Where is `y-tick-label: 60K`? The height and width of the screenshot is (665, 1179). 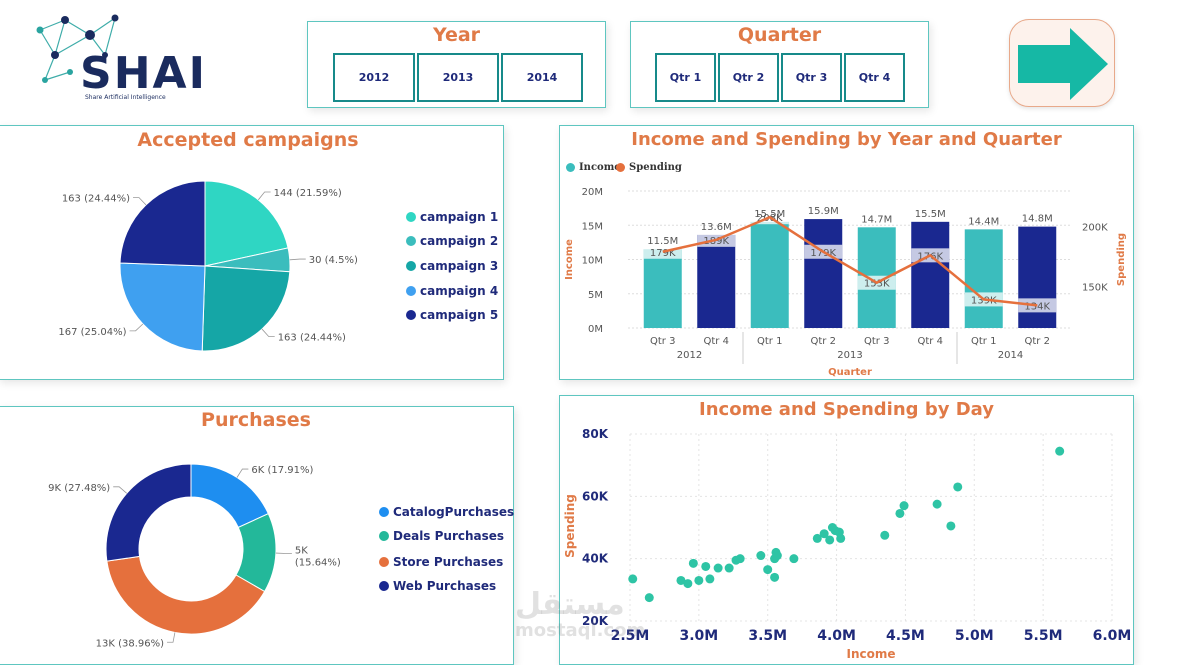 y-tick-label: 60K is located at coordinates (595, 496).